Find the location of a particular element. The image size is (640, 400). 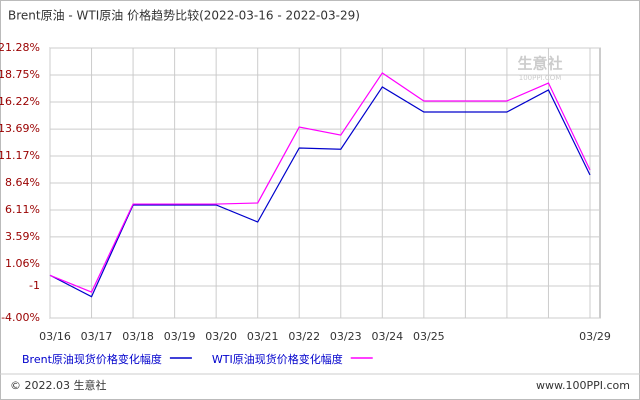

y-tick-label: -1 is located at coordinates (34, 285).